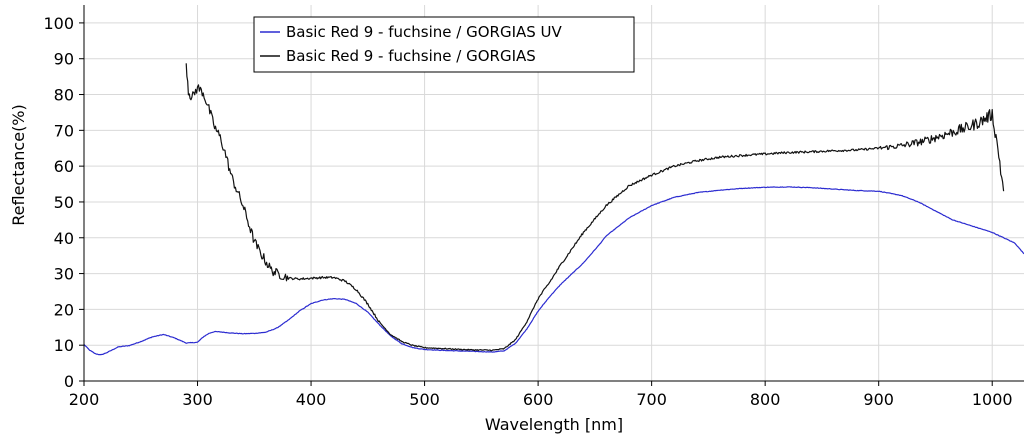 The image size is (1024, 435). Describe the element at coordinates (84, 399) in the screenshot. I see `x-tick-label: 200` at that location.